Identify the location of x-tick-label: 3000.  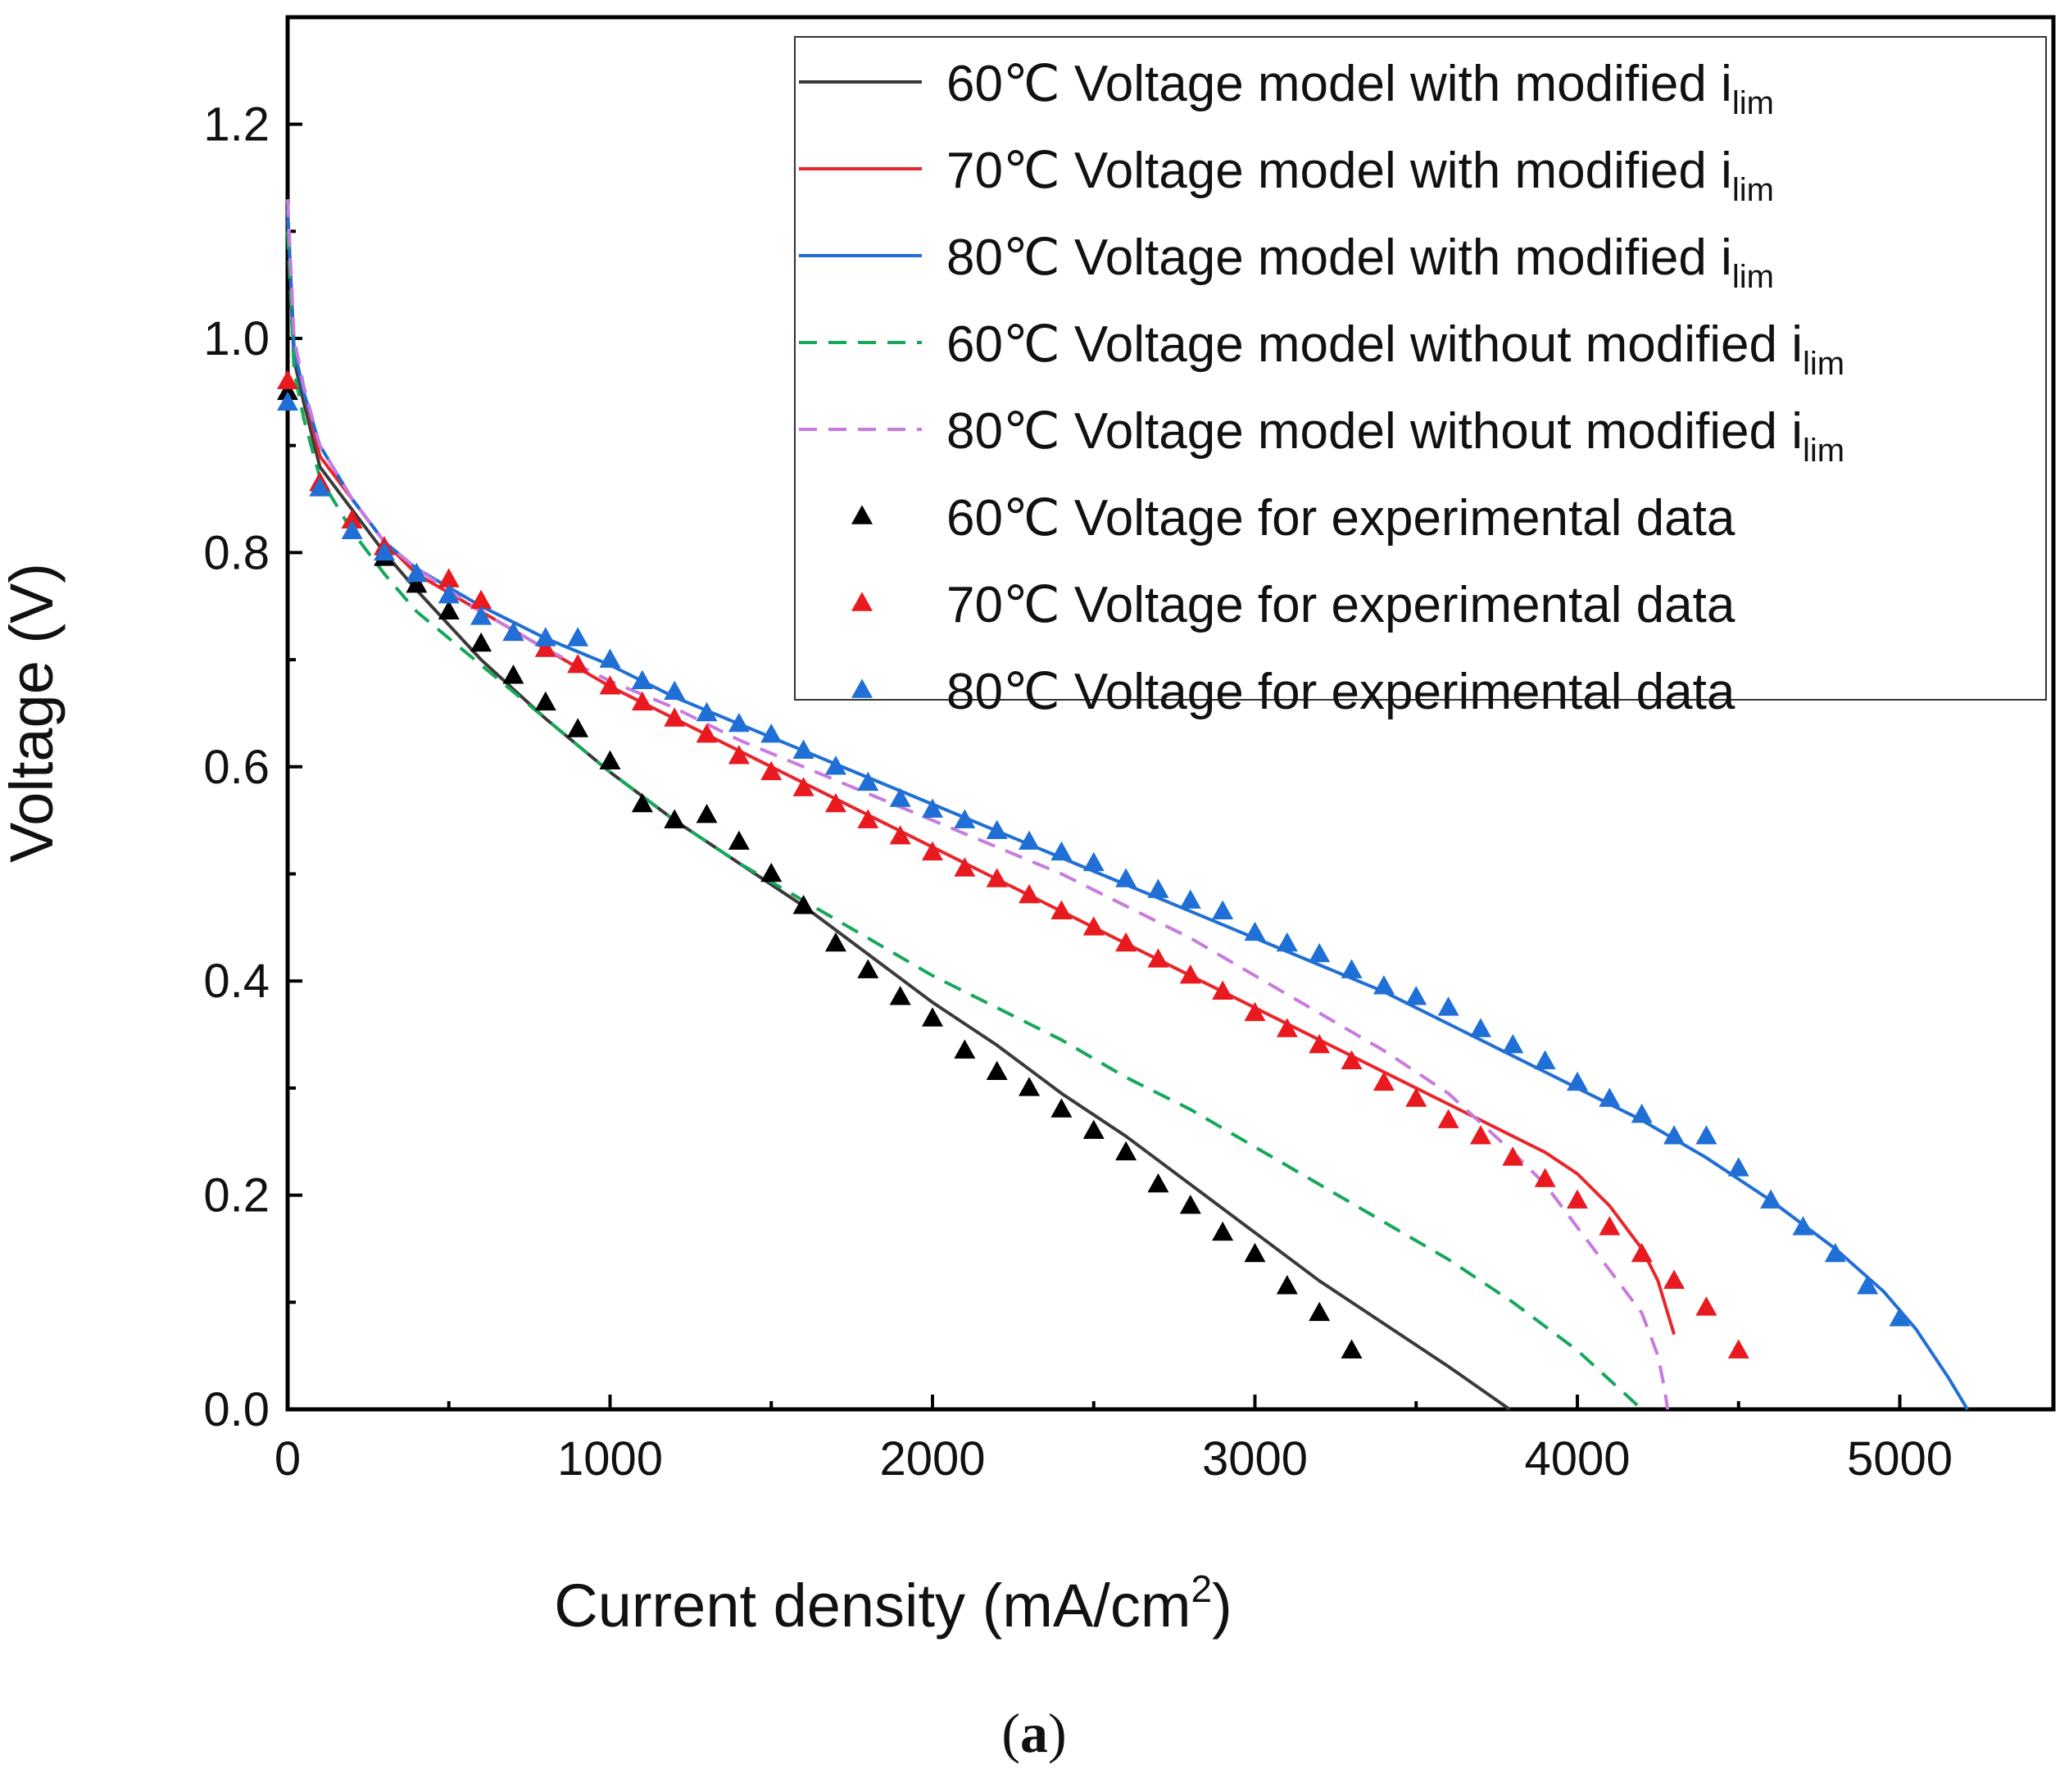
(1255, 1459).